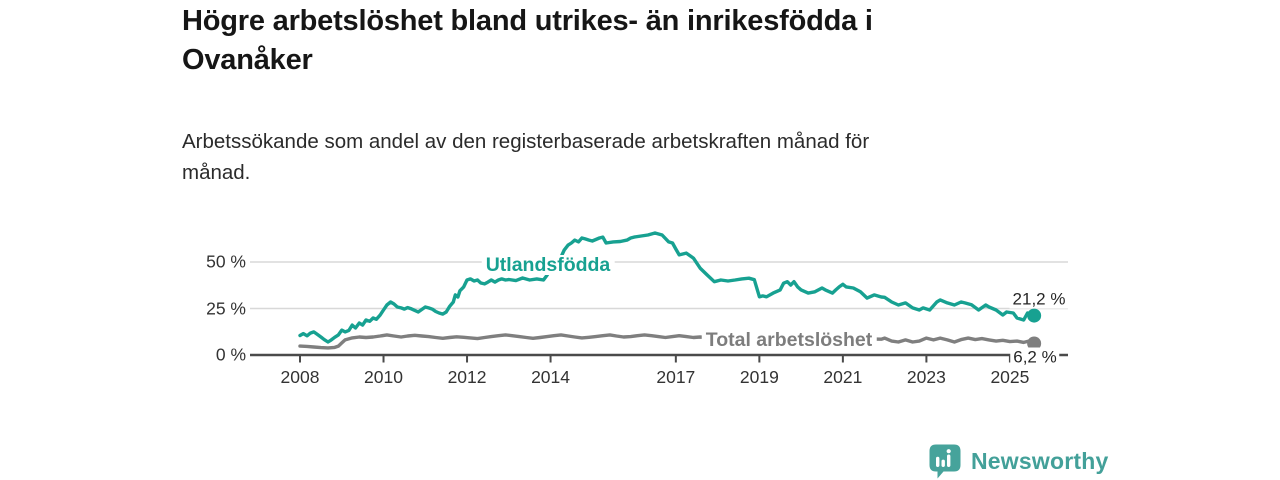 Image resolution: width=1280 pixels, height=480 pixels. I want to click on series-line-total-arbetsloshet, so click(667, 341).